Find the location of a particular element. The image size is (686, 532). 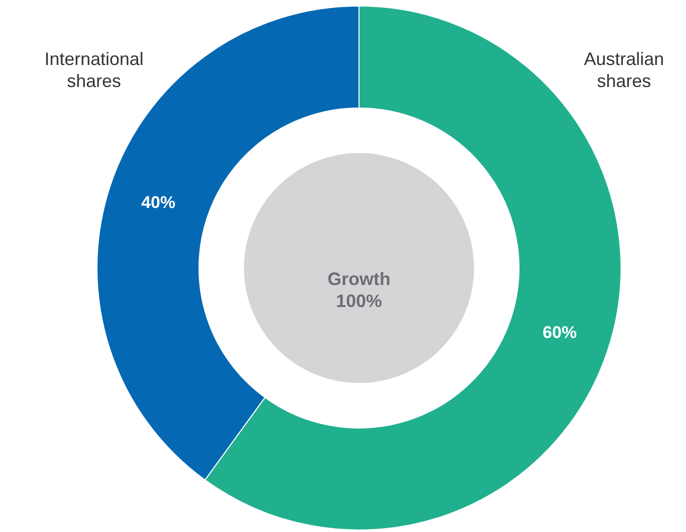

slice-label: Australian shares is located at coordinates (624, 70).